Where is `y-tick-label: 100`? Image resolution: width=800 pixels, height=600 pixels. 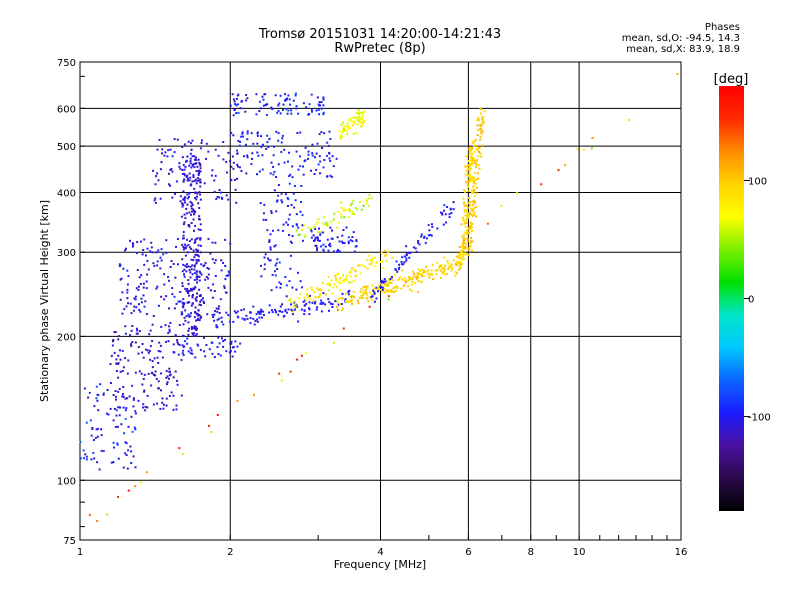 y-tick-label: 100 is located at coordinates (66, 481).